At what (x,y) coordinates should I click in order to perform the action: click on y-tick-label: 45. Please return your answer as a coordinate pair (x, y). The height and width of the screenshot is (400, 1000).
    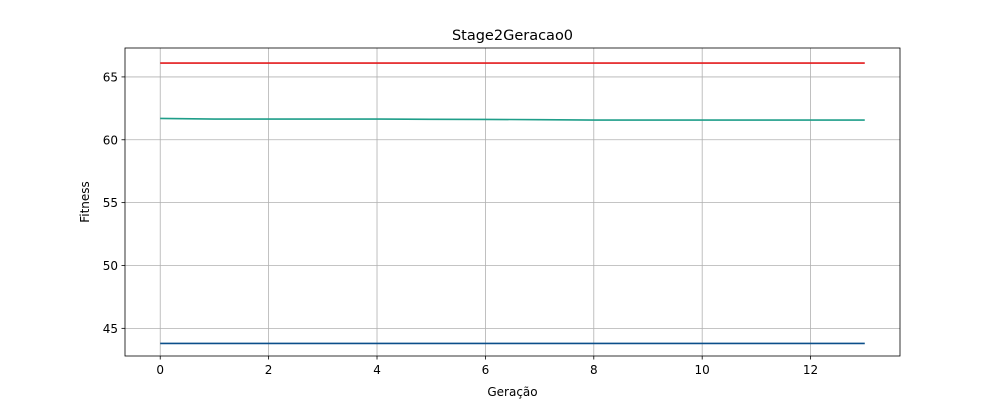
    Looking at the image, I should click on (110, 329).